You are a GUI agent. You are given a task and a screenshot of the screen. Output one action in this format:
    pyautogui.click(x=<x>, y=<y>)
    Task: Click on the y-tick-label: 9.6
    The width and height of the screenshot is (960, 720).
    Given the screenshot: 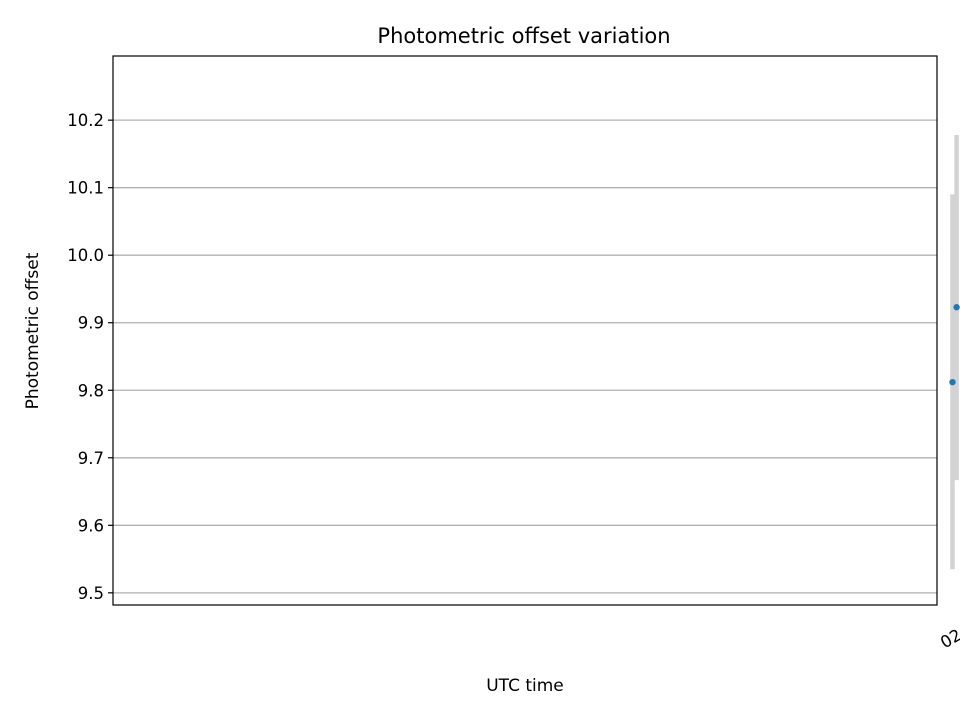 What is the action you would take?
    pyautogui.click(x=91, y=525)
    